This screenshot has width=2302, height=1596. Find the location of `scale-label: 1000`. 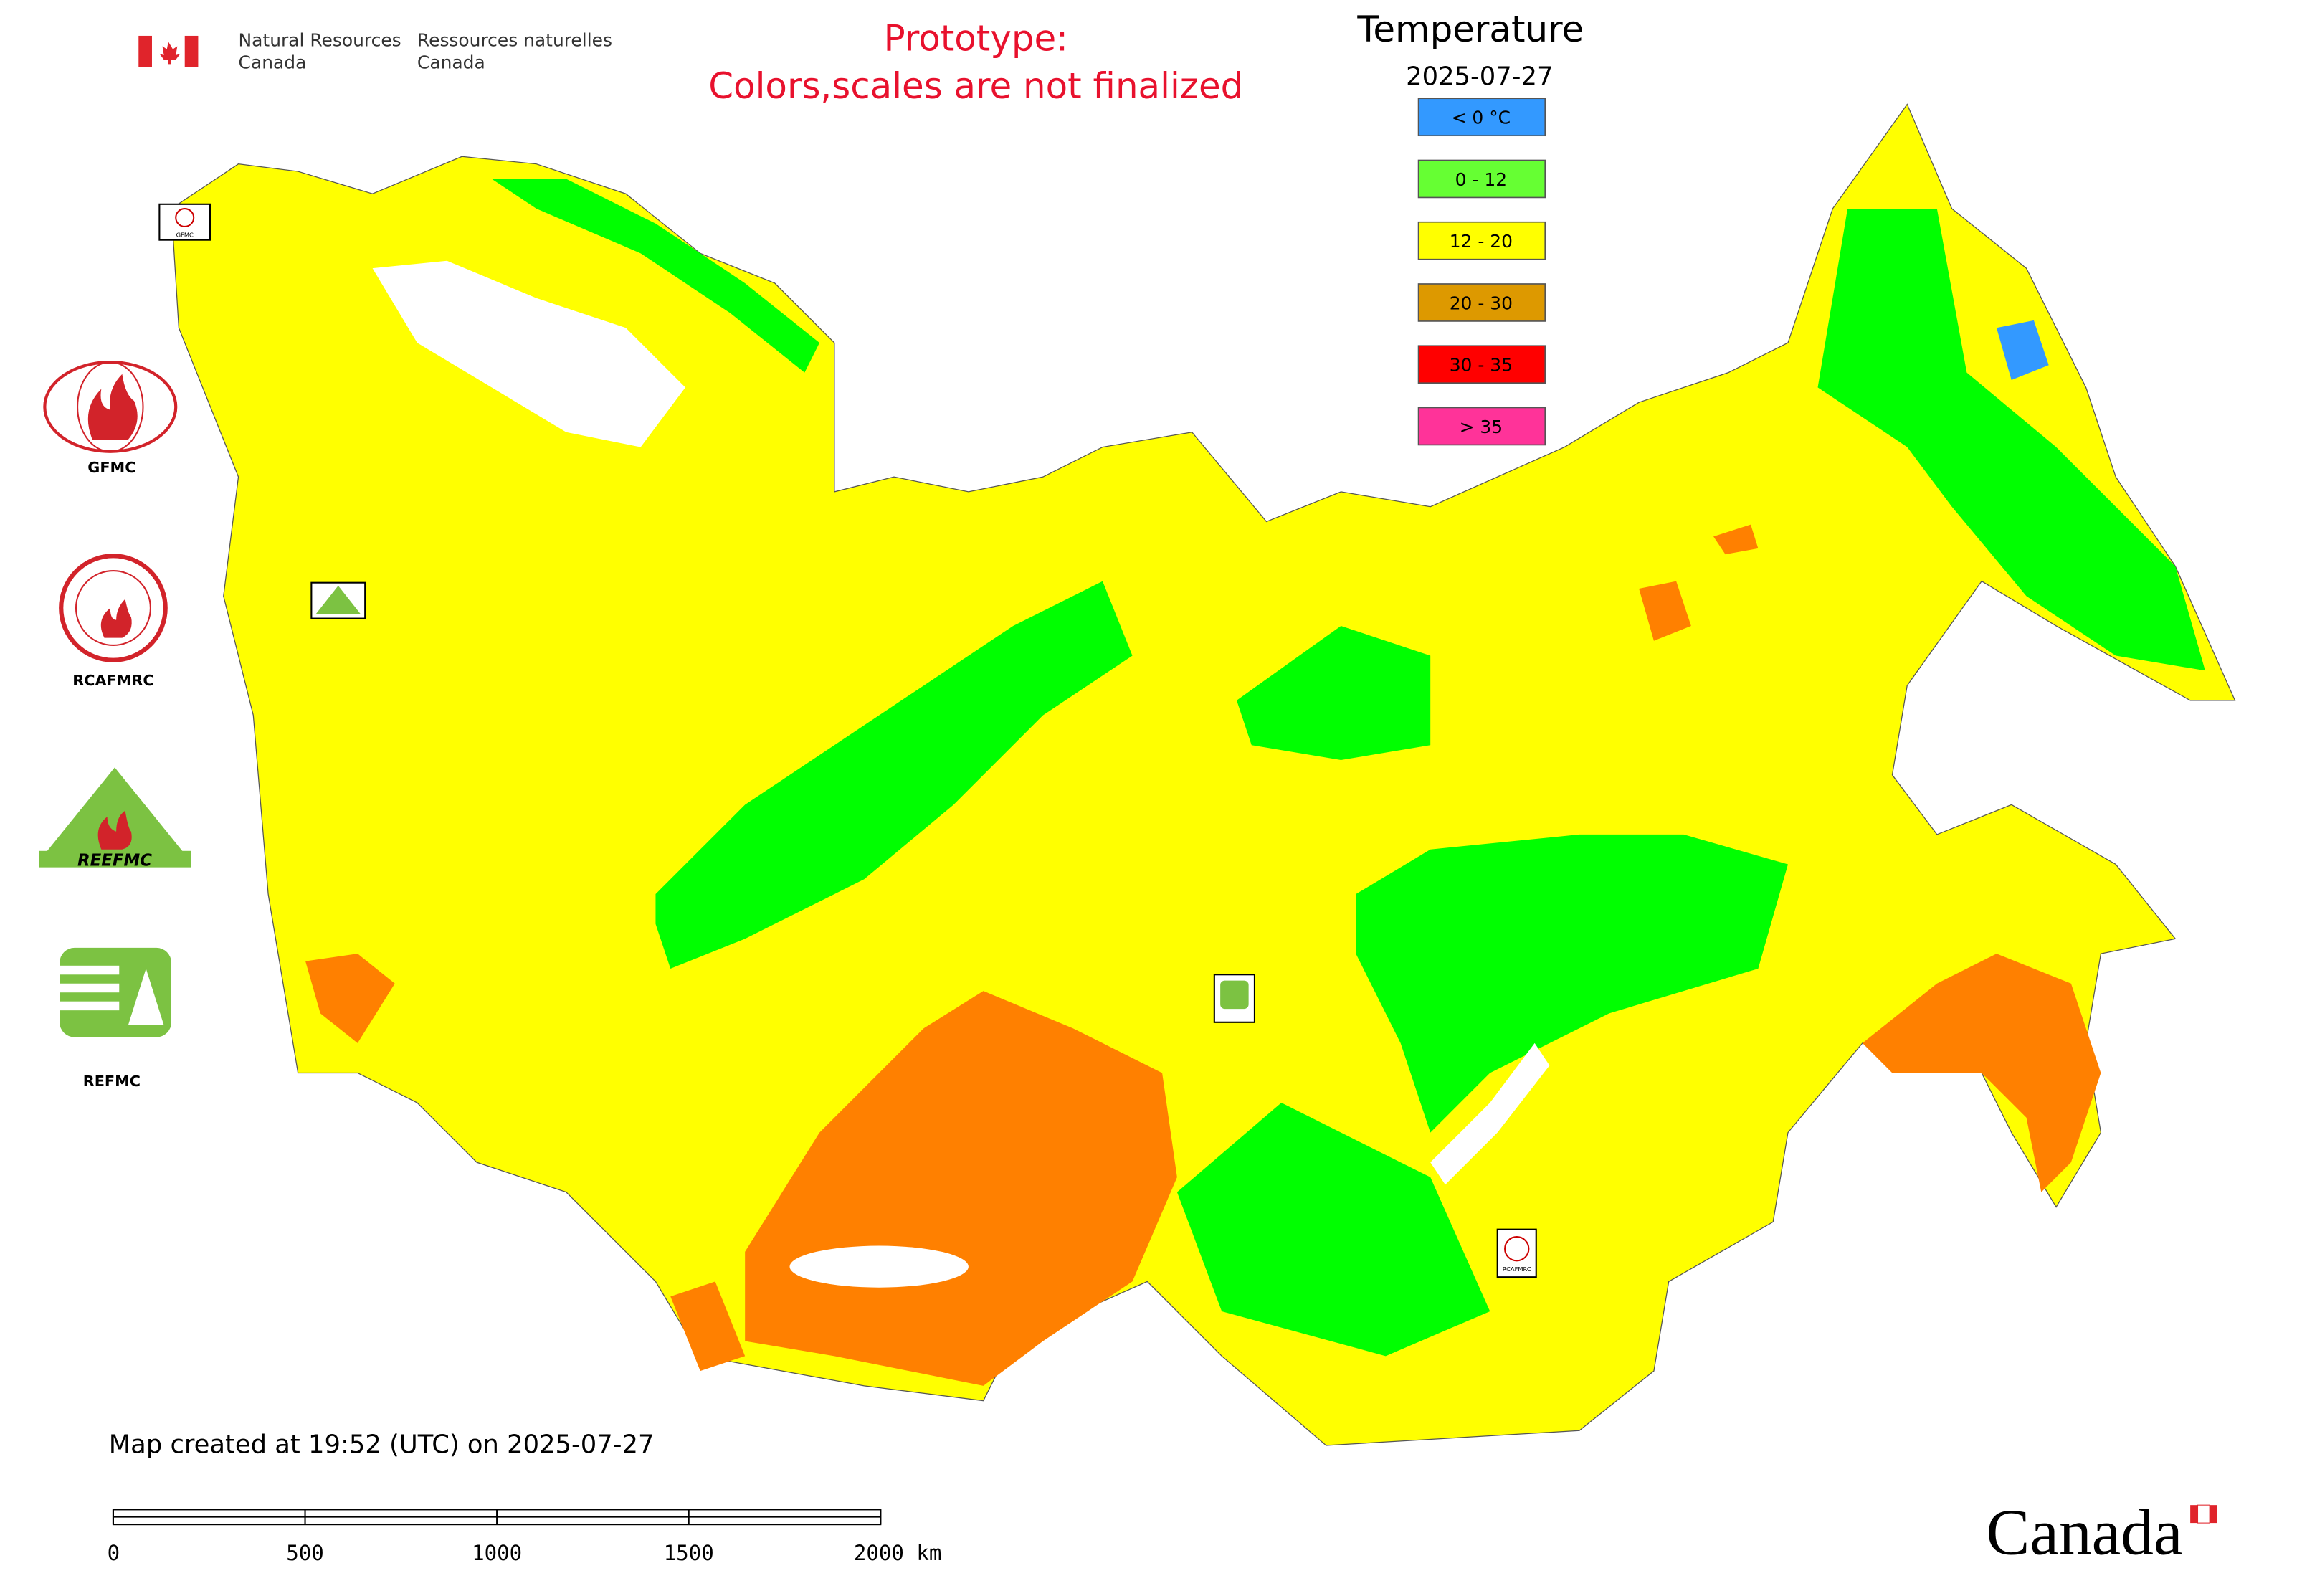

scale-label: 1000 is located at coordinates (497, 1553).